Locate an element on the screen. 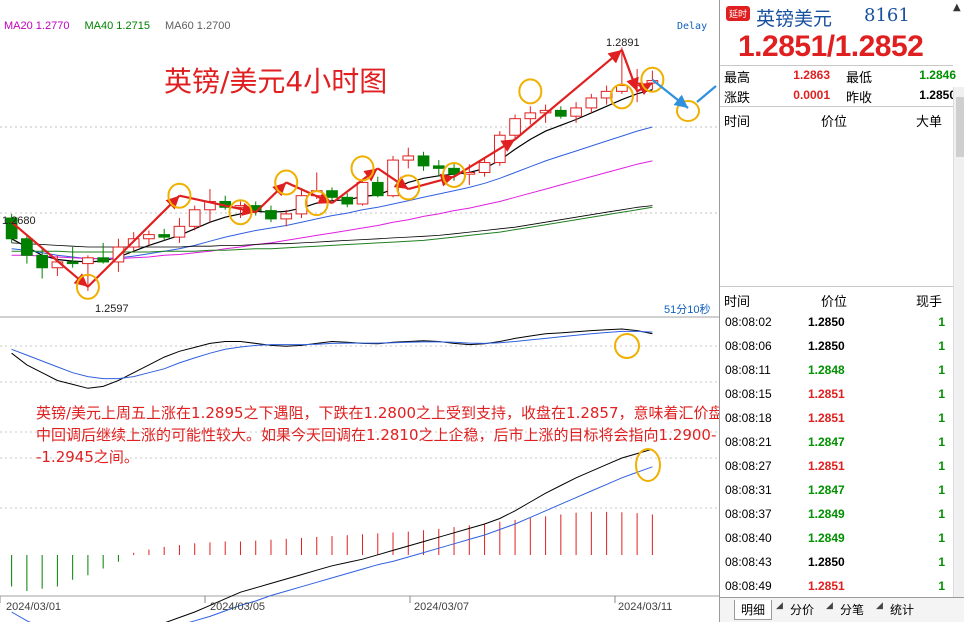 Image resolution: width=964 pixels, height=622 pixels. tick-row: 08:08:02 1.2850 1 is located at coordinates (836, 322).